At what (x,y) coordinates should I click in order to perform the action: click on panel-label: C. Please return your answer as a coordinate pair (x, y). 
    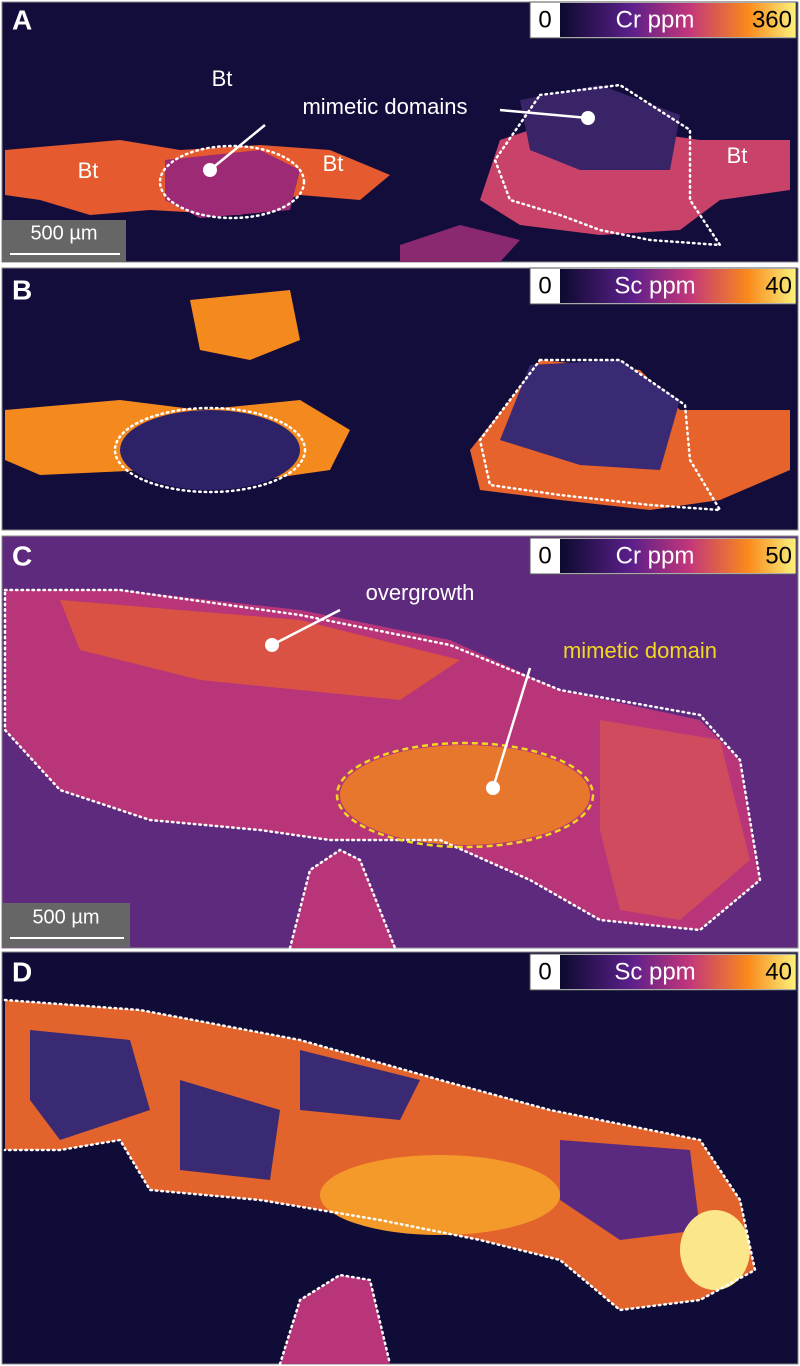
    Looking at the image, I should click on (22, 555).